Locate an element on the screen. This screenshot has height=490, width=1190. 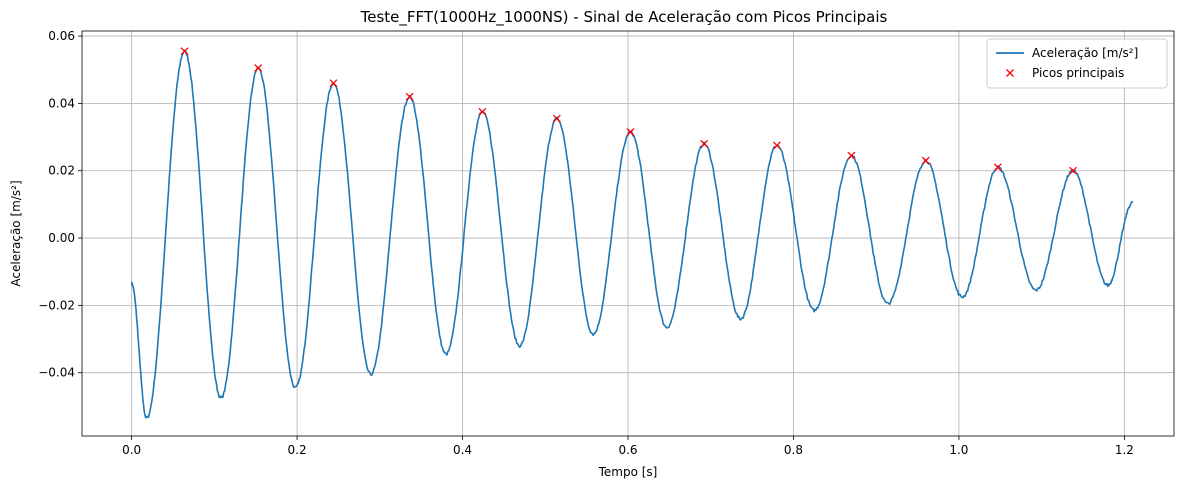
y-axis-label: Aceleração [m/s²] is located at coordinates (16, 233).